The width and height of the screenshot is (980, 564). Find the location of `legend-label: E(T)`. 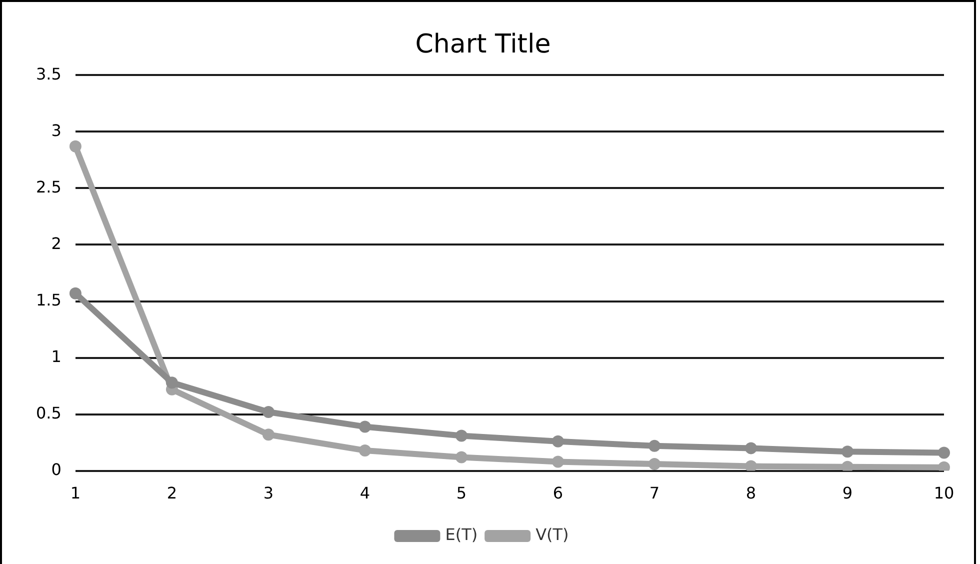

legend-label: E(T) is located at coordinates (461, 534).